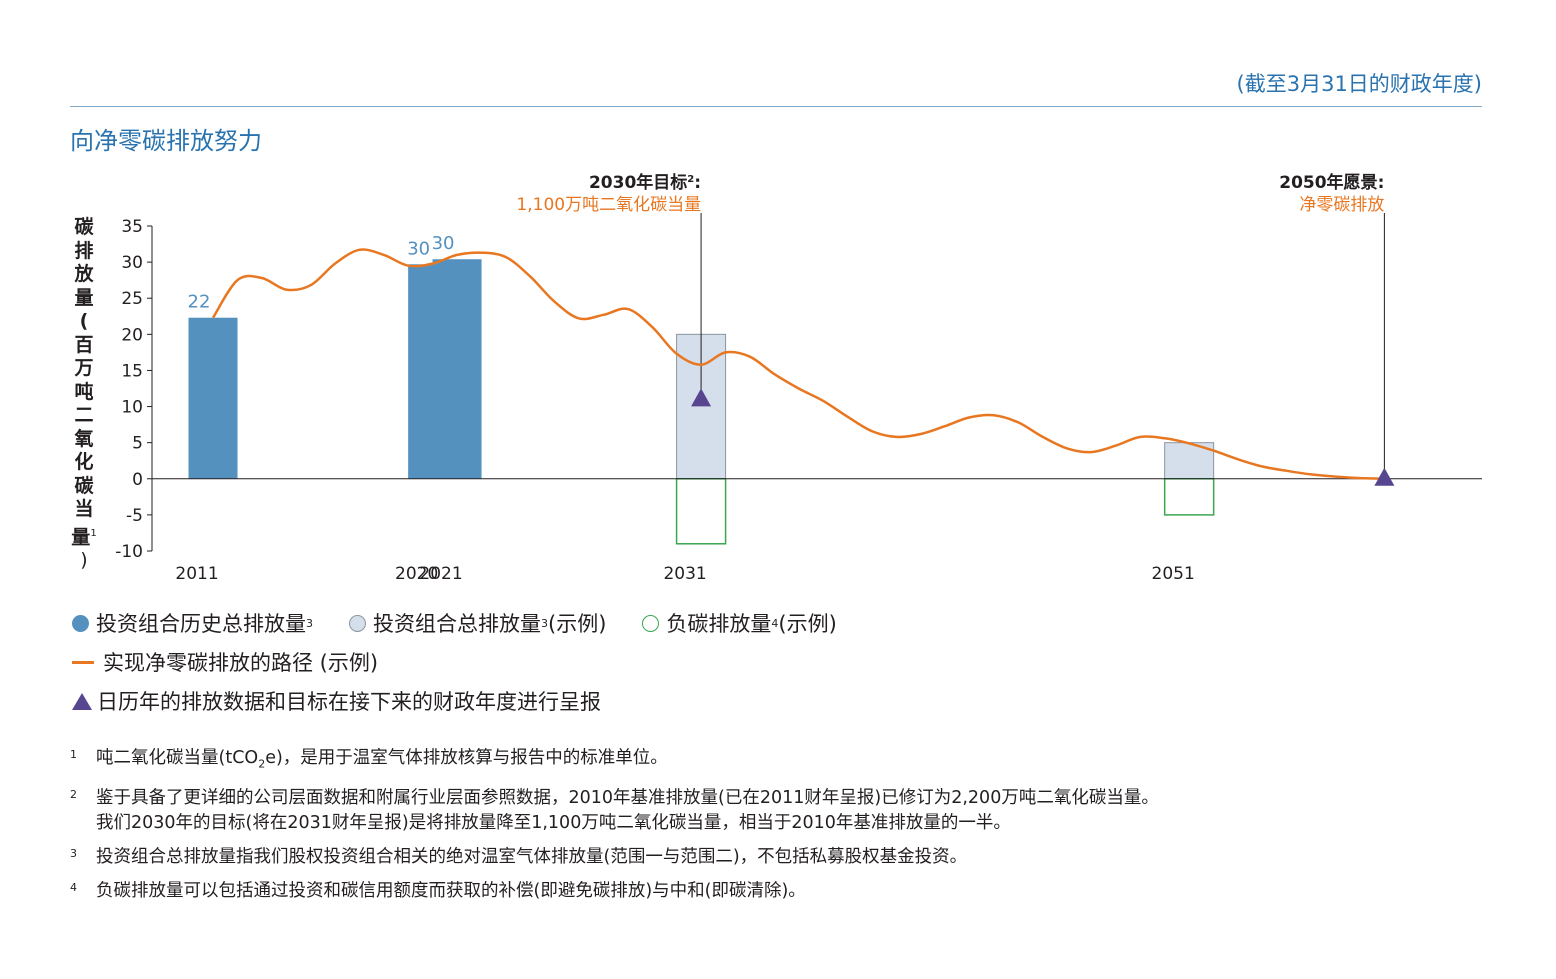 The image size is (1556, 979). What do you see at coordinates (93, 533) in the screenshot?
I see `y-axis-label-sup: 1` at bounding box center [93, 533].